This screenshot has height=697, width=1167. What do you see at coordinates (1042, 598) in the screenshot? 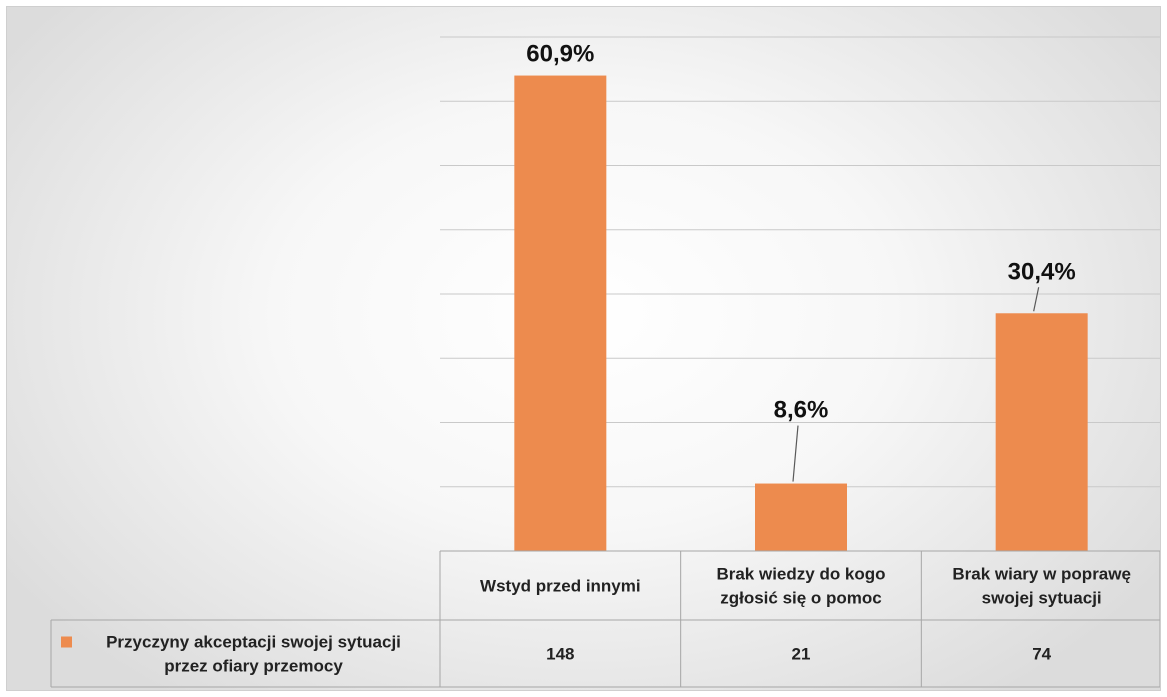
I see `category-label: swojej sytuacji` at bounding box center [1042, 598].